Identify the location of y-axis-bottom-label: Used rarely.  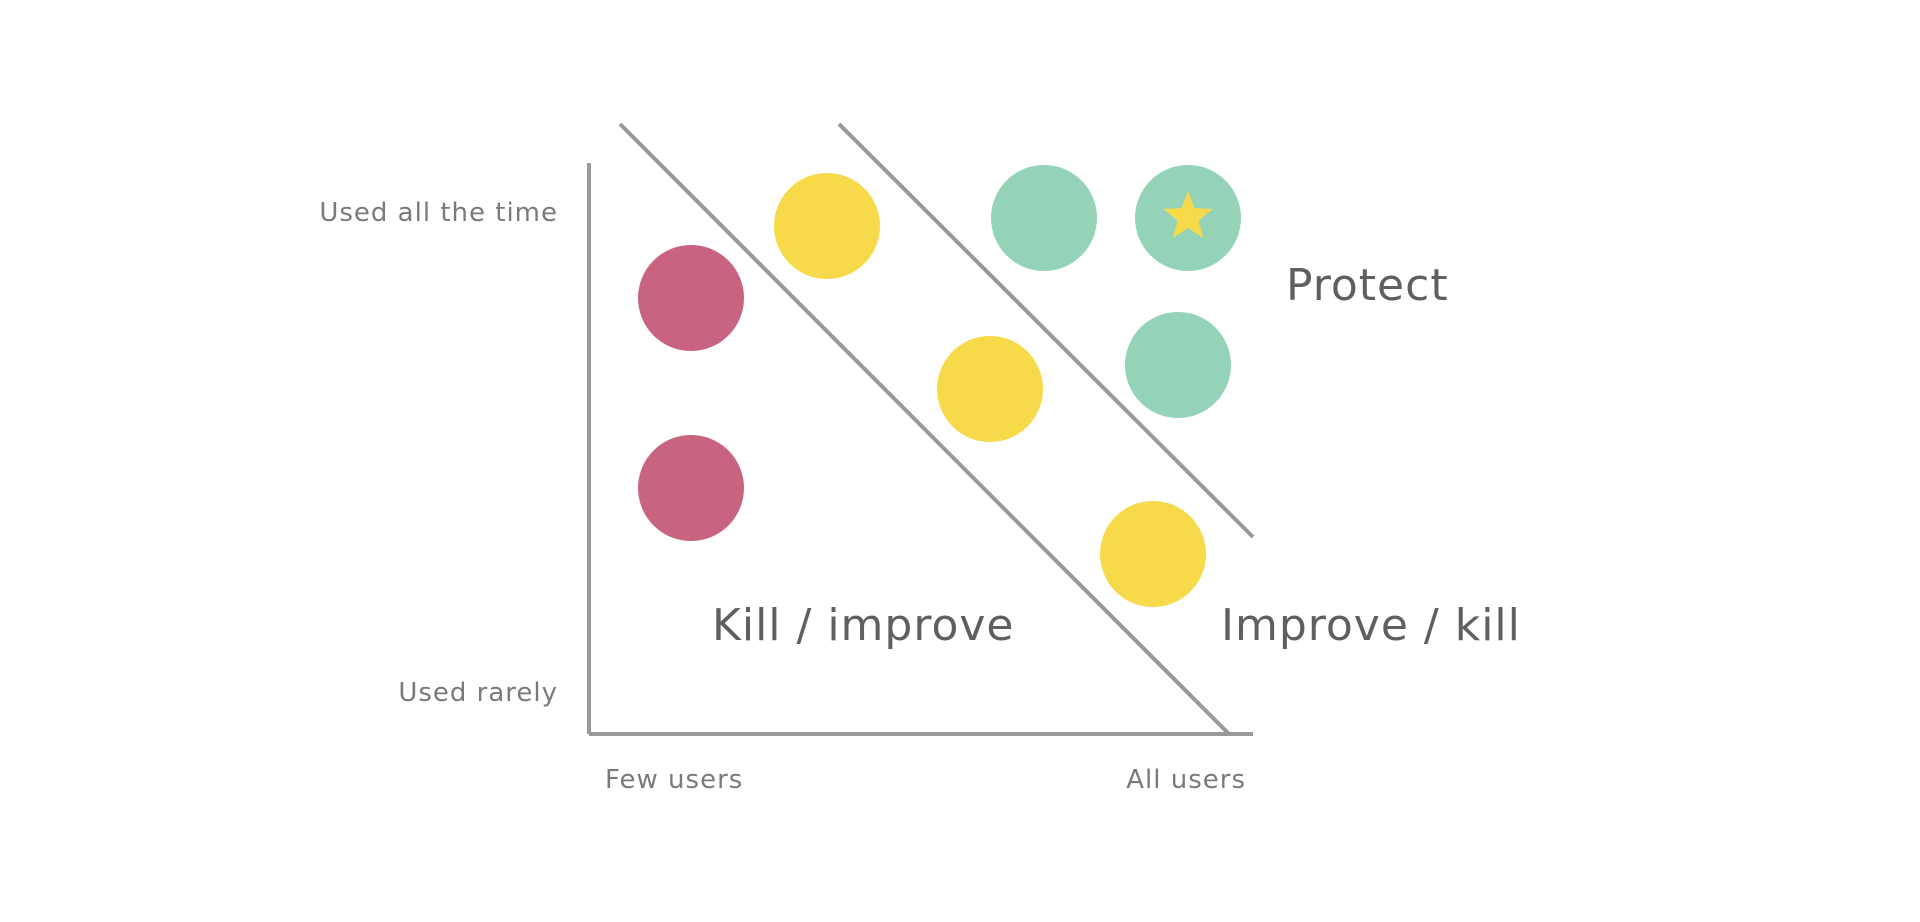
(478, 693).